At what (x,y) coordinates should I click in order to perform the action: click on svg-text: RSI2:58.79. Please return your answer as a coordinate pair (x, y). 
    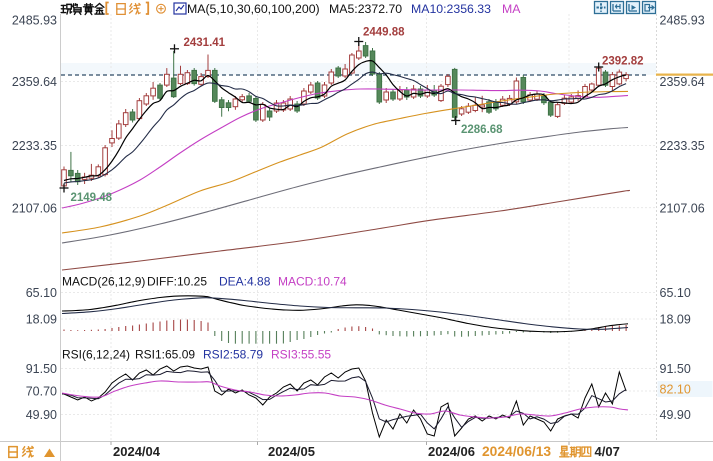
    Looking at the image, I should click on (233, 355).